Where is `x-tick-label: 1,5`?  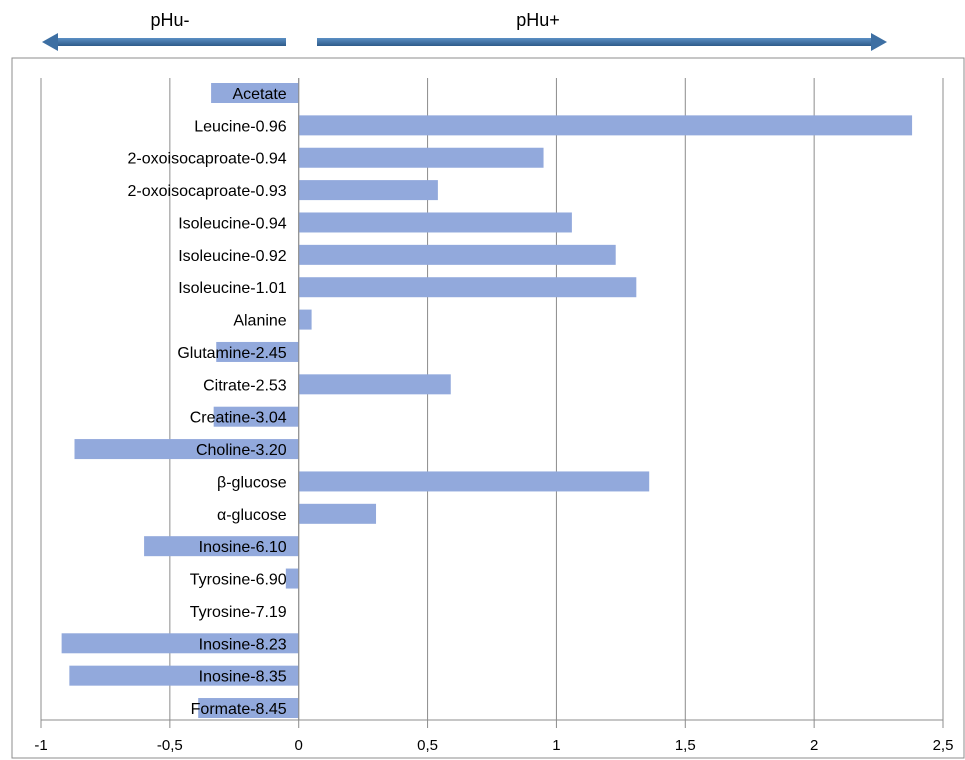 x-tick-label: 1,5 is located at coordinates (685, 745).